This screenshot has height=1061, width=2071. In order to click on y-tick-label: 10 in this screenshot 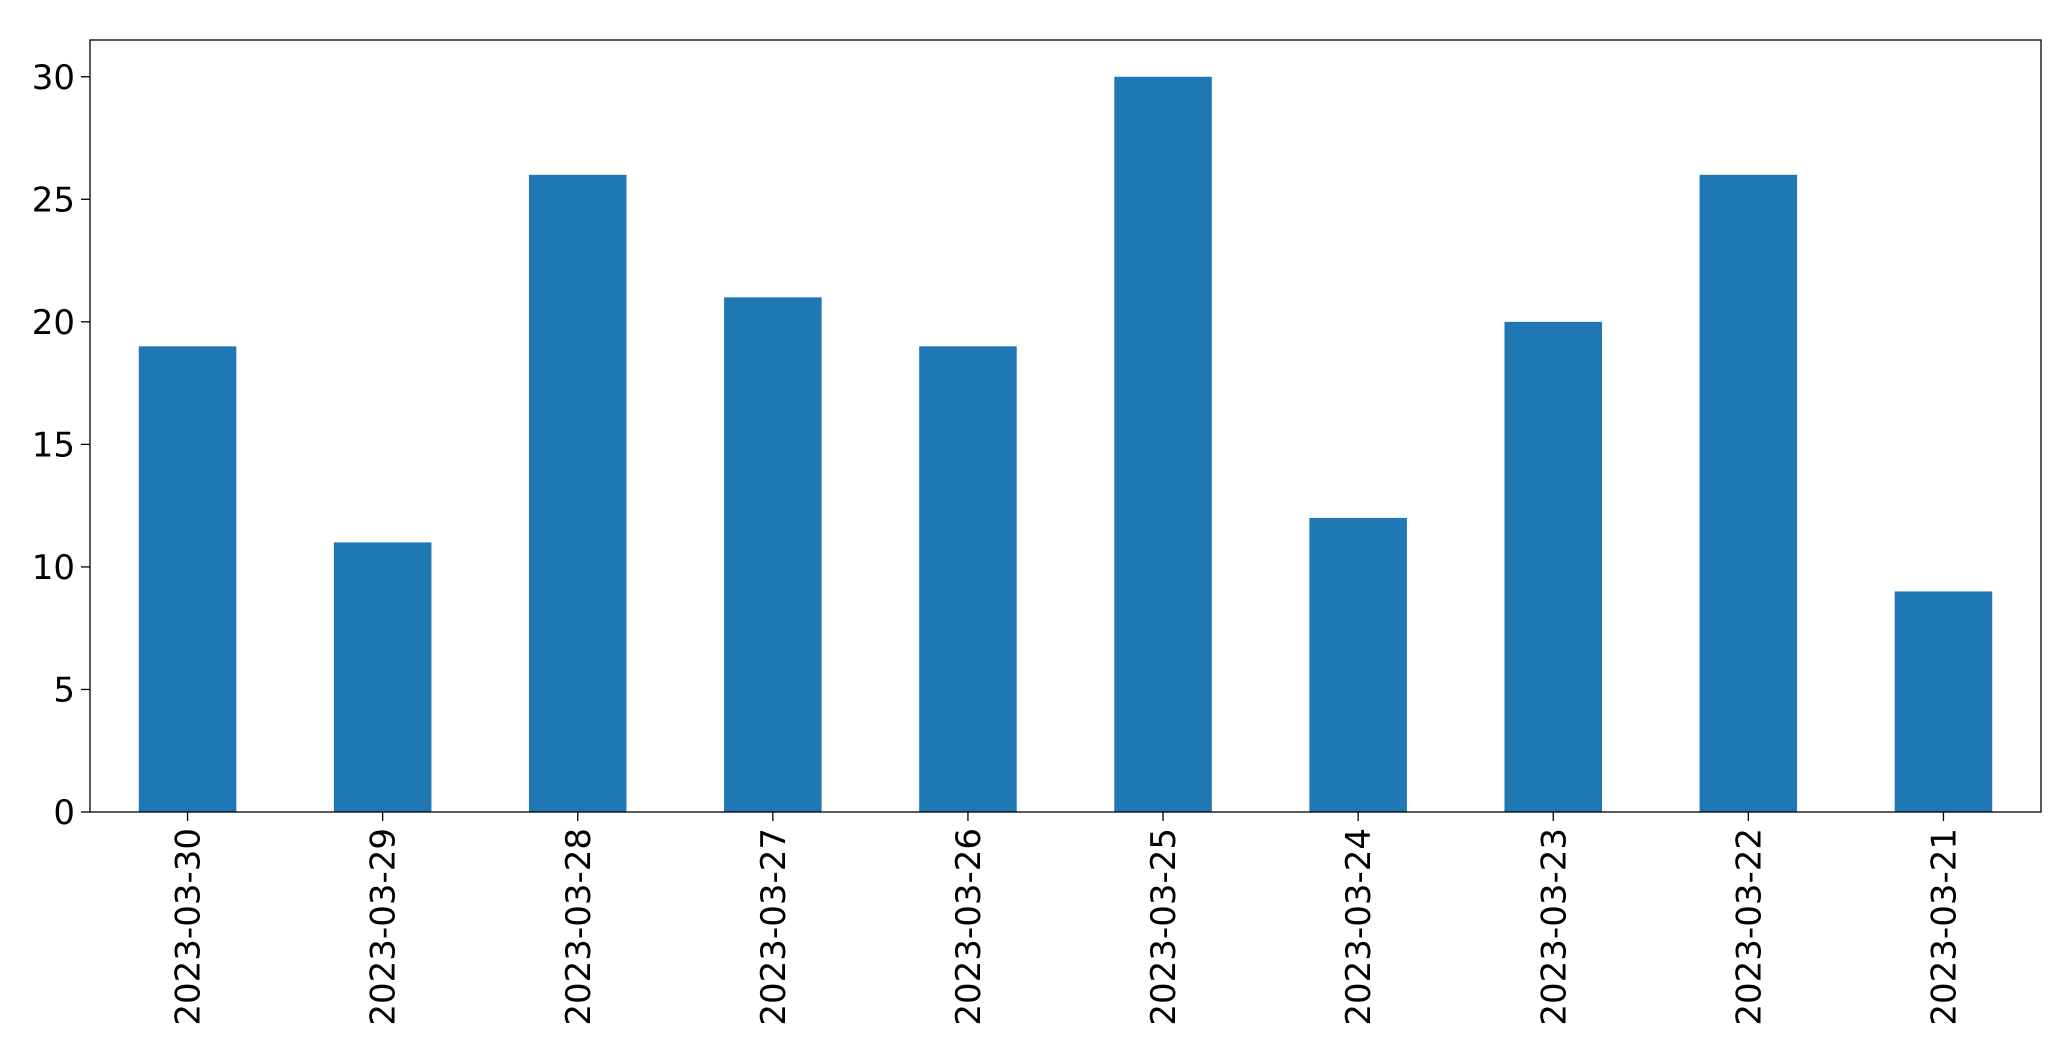, I will do `click(53, 568)`.